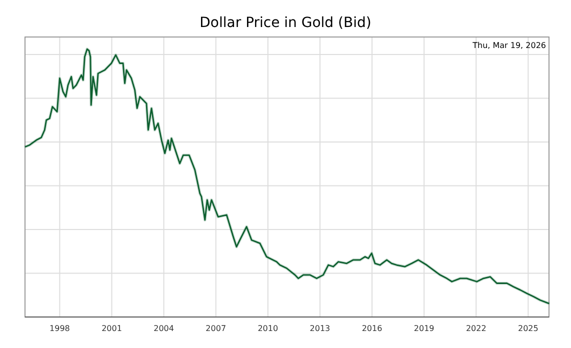 Image resolution: width=571 pixels, height=348 pixels. I want to click on annotation: Thu, Mar 19, 2026, so click(509, 45).